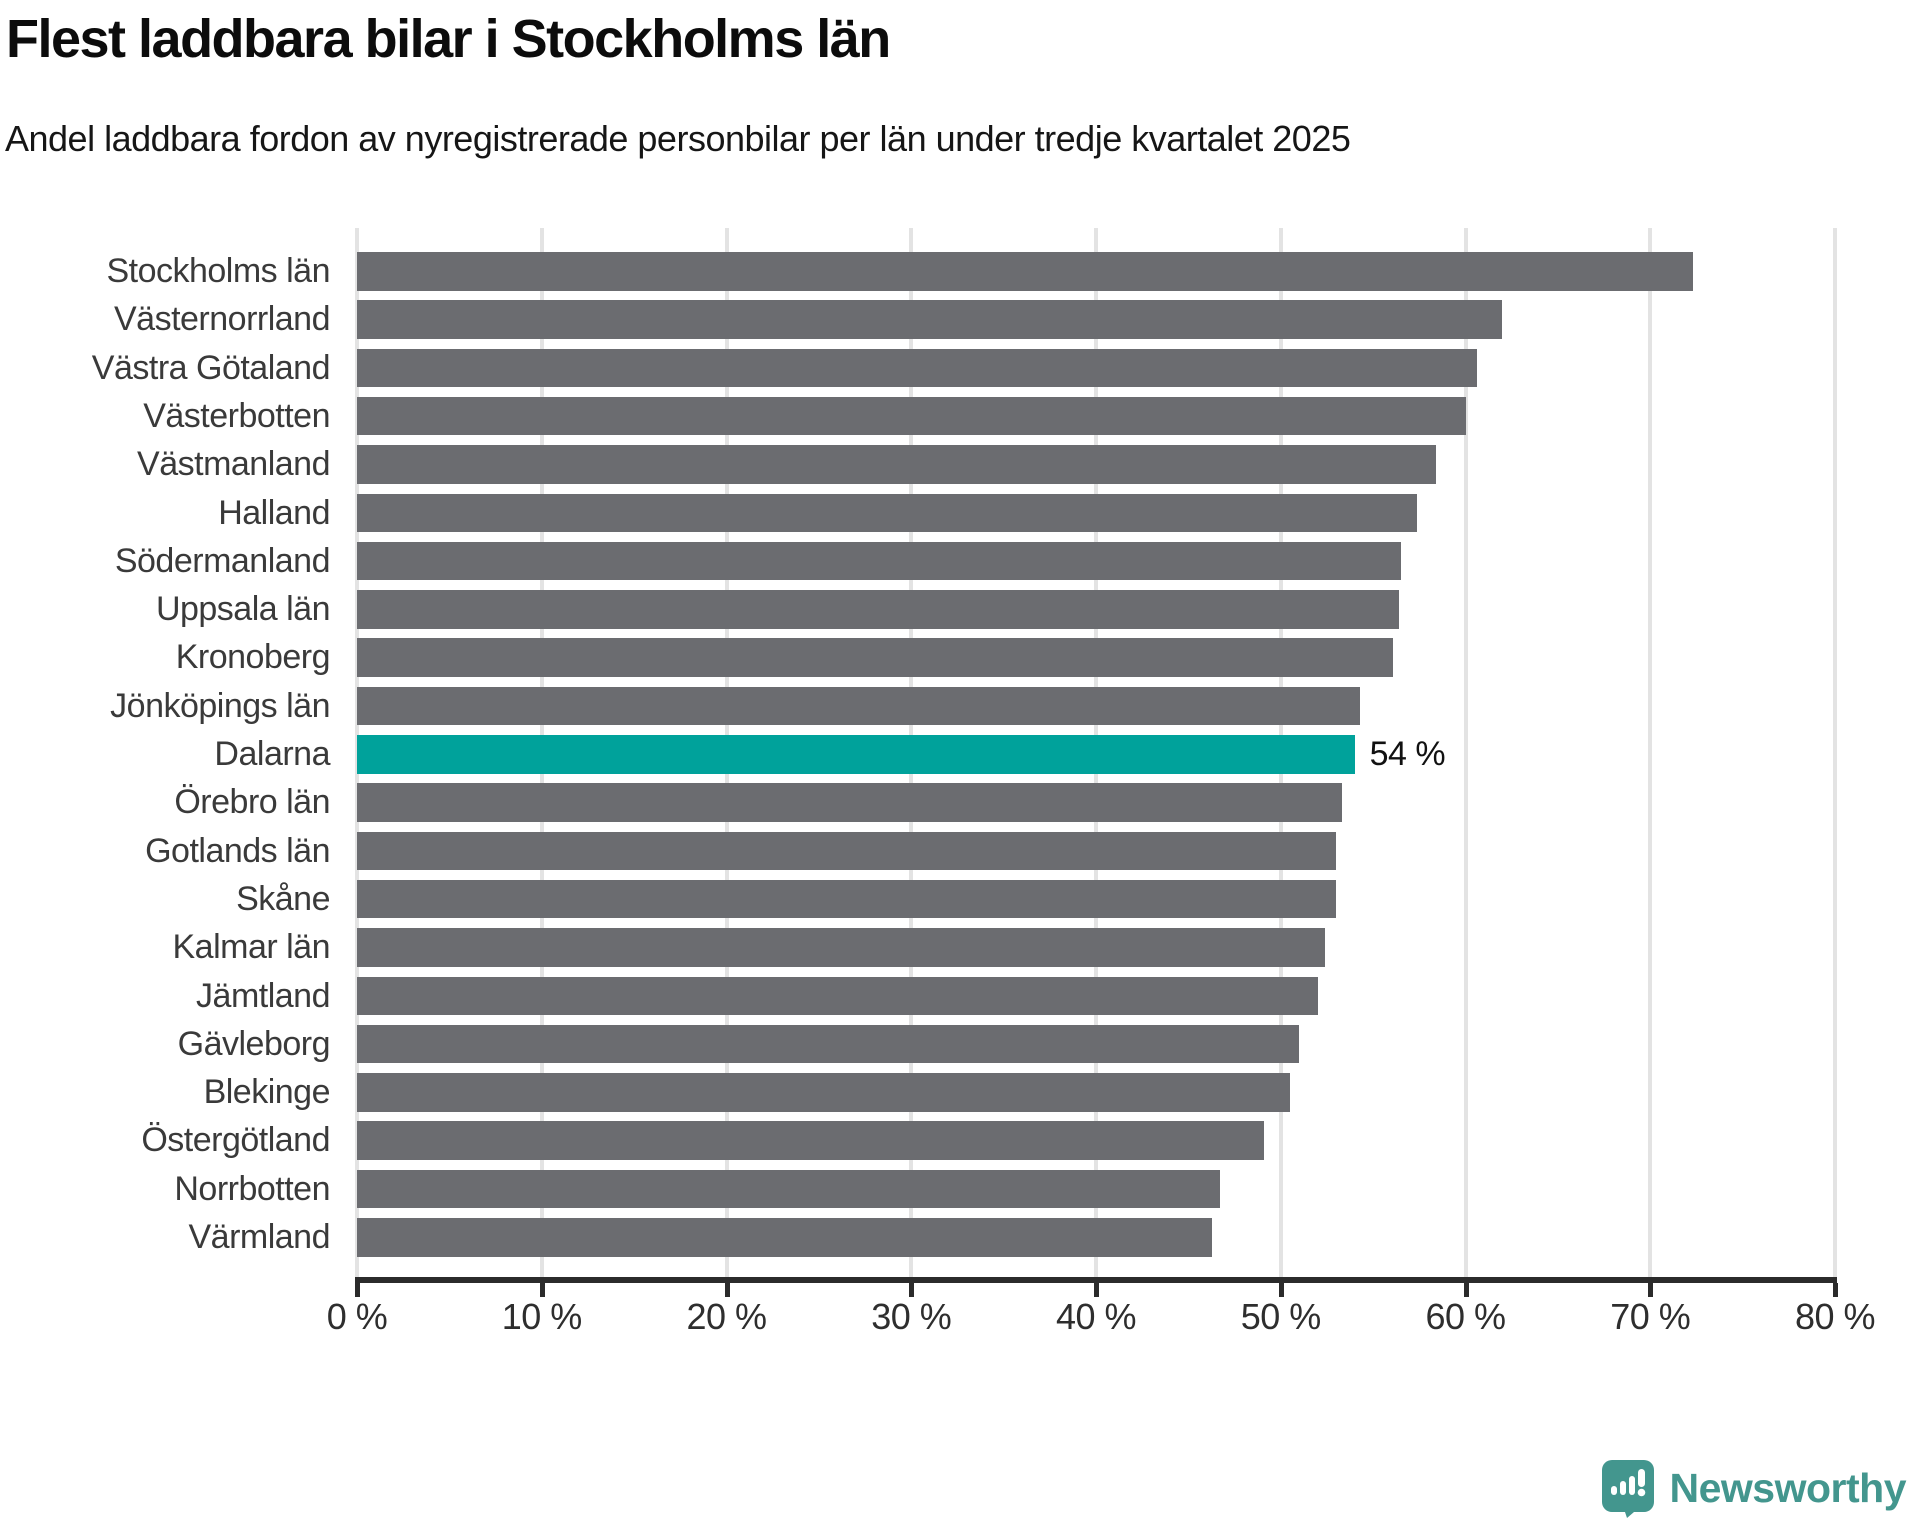 The image size is (1920, 1520). What do you see at coordinates (856, 754) in the screenshot?
I see `bar-highlighted` at bounding box center [856, 754].